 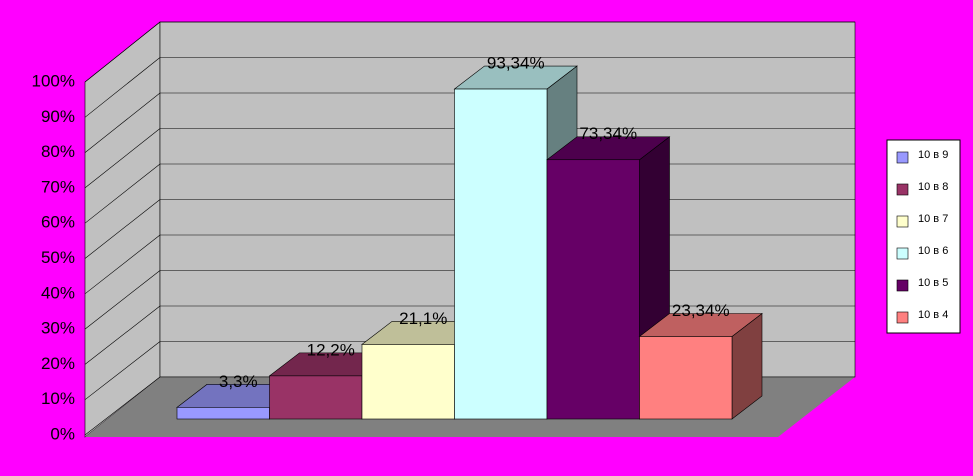 I want to click on y-tick-label: 40%, so click(x=58, y=292).